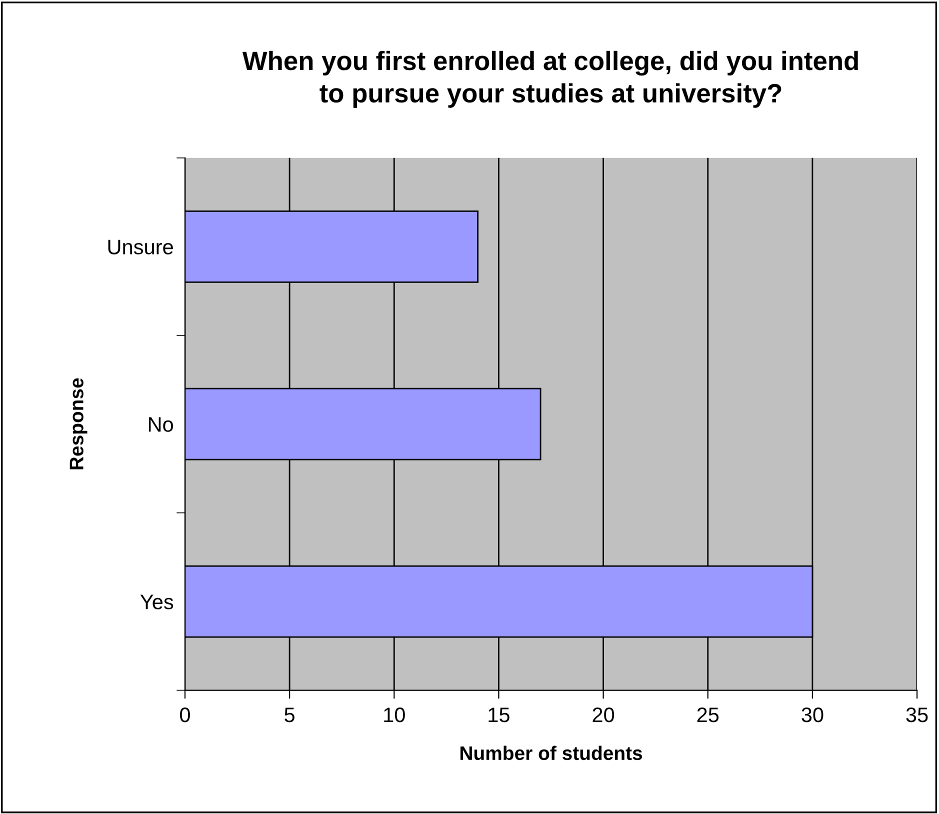  Describe the element at coordinates (160, 424) in the screenshot. I see `y-tick-label: No` at that location.